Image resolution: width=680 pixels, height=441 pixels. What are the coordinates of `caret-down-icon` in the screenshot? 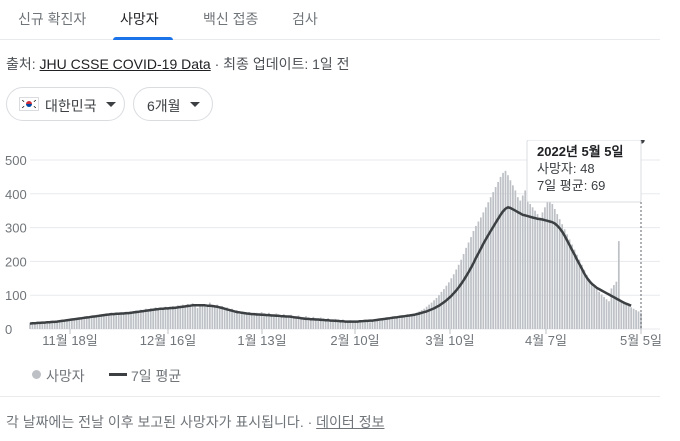 It's located at (195, 104).